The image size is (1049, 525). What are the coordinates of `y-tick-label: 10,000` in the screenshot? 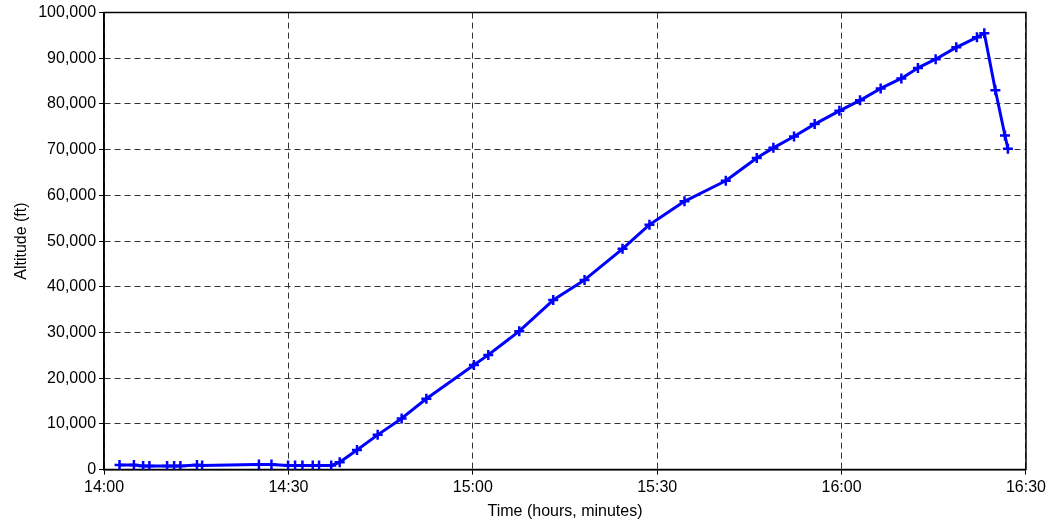 It's located at (72, 423).